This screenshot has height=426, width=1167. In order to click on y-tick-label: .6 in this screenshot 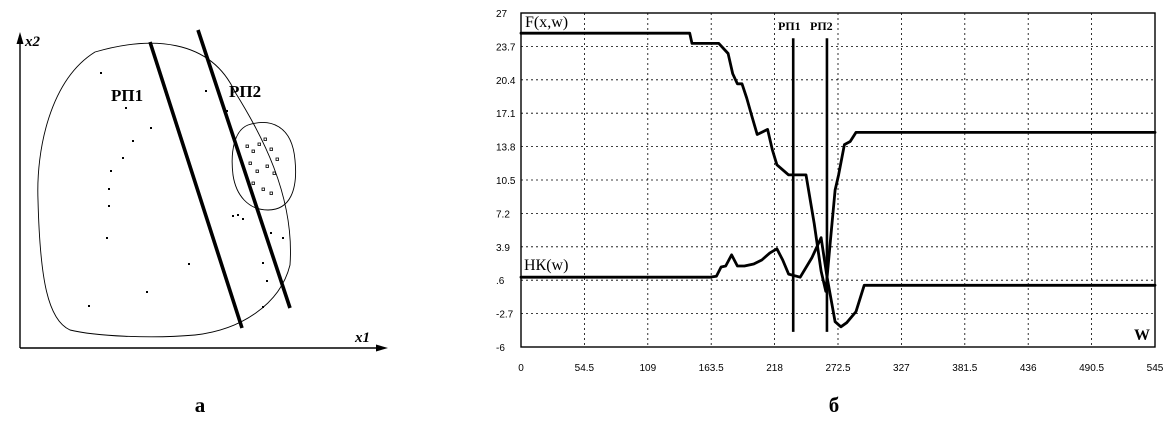, I will do `click(500, 281)`.